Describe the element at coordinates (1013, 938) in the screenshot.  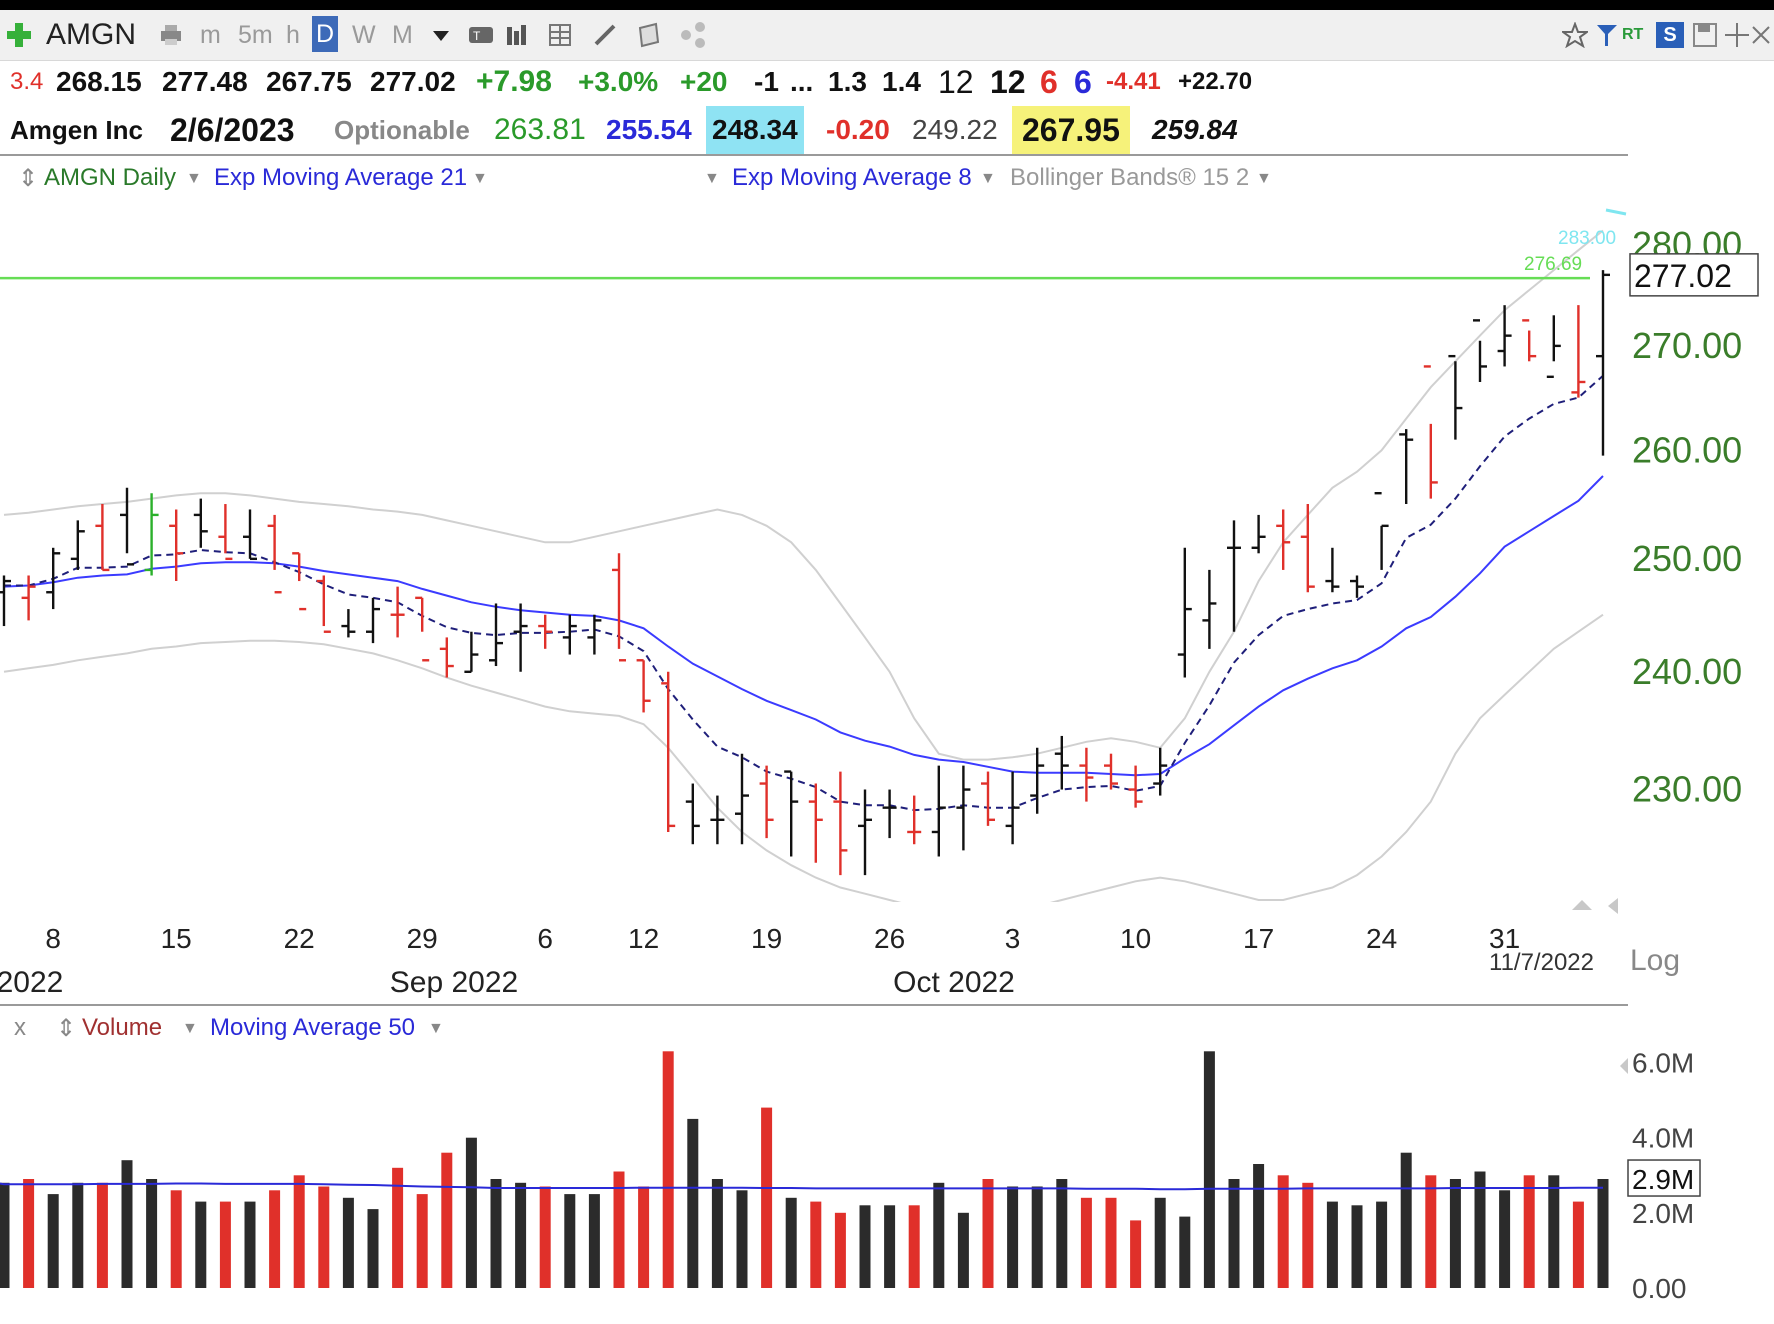
I see `date-axis-tick: 3` at that location.